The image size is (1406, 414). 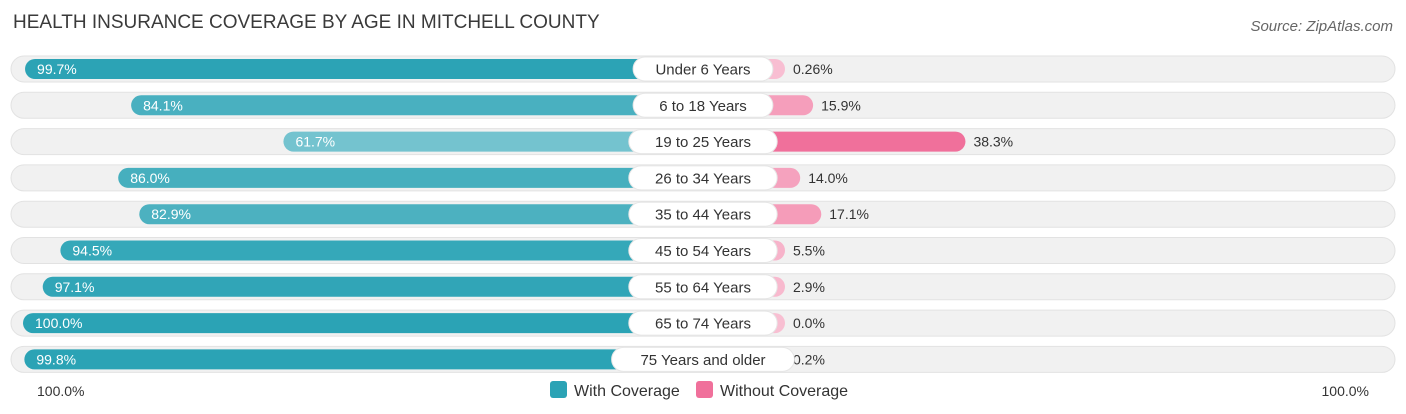 I want to click on category-label: 55 to 64 Years, so click(x=703, y=287).